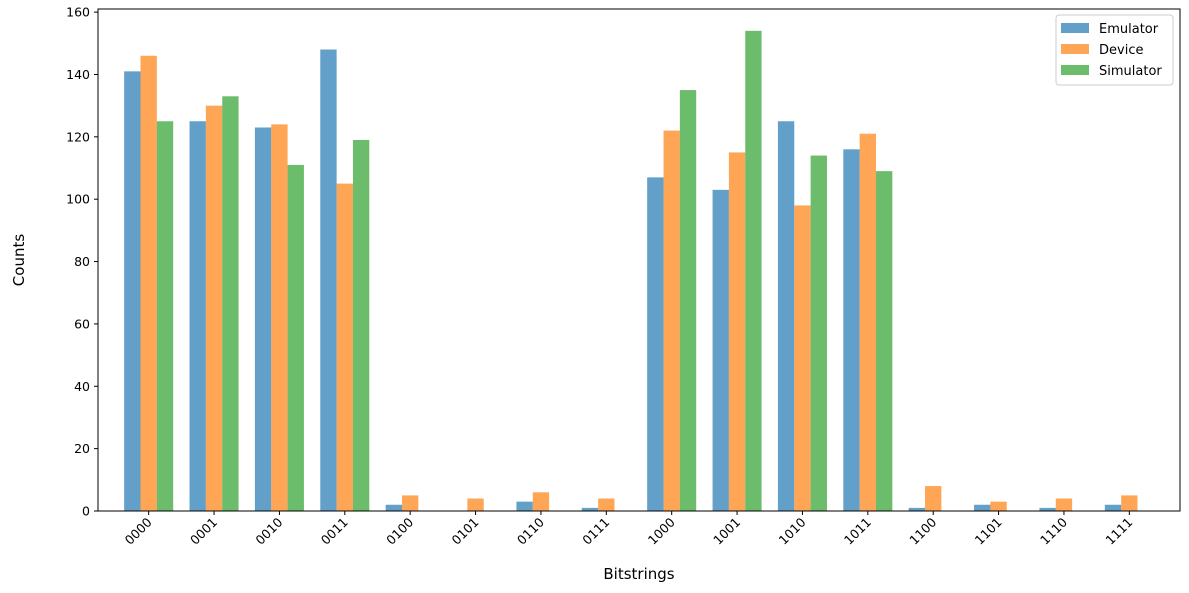  What do you see at coordinates (78, 136) in the screenshot?
I see `y-tick-label: 120` at bounding box center [78, 136].